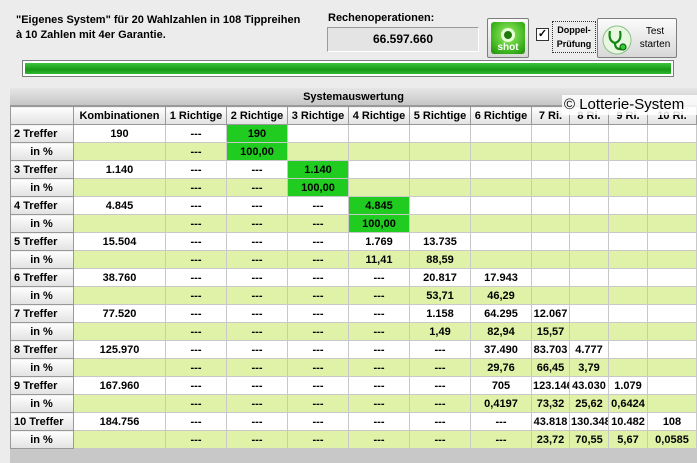 The image size is (697, 463). I want to click on table-row: in % --- 100,00, so click(353, 151).